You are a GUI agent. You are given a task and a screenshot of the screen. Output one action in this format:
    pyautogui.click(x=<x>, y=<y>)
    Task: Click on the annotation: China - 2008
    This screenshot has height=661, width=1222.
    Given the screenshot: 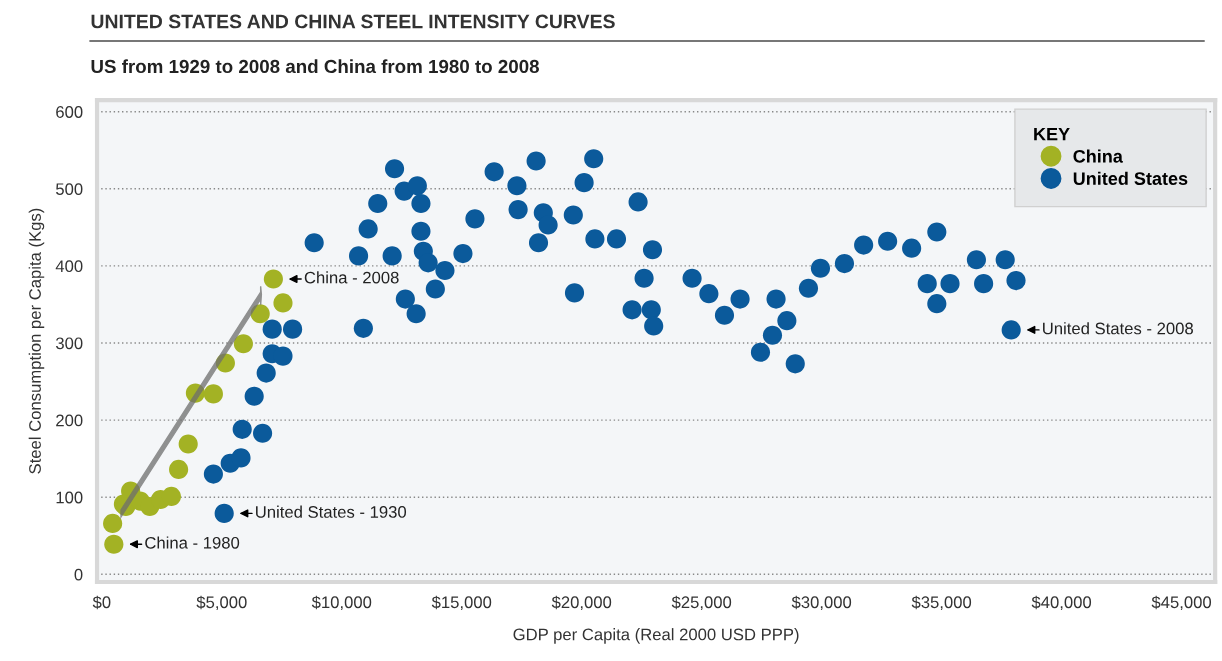 What is the action you would take?
    pyautogui.click(x=351, y=277)
    